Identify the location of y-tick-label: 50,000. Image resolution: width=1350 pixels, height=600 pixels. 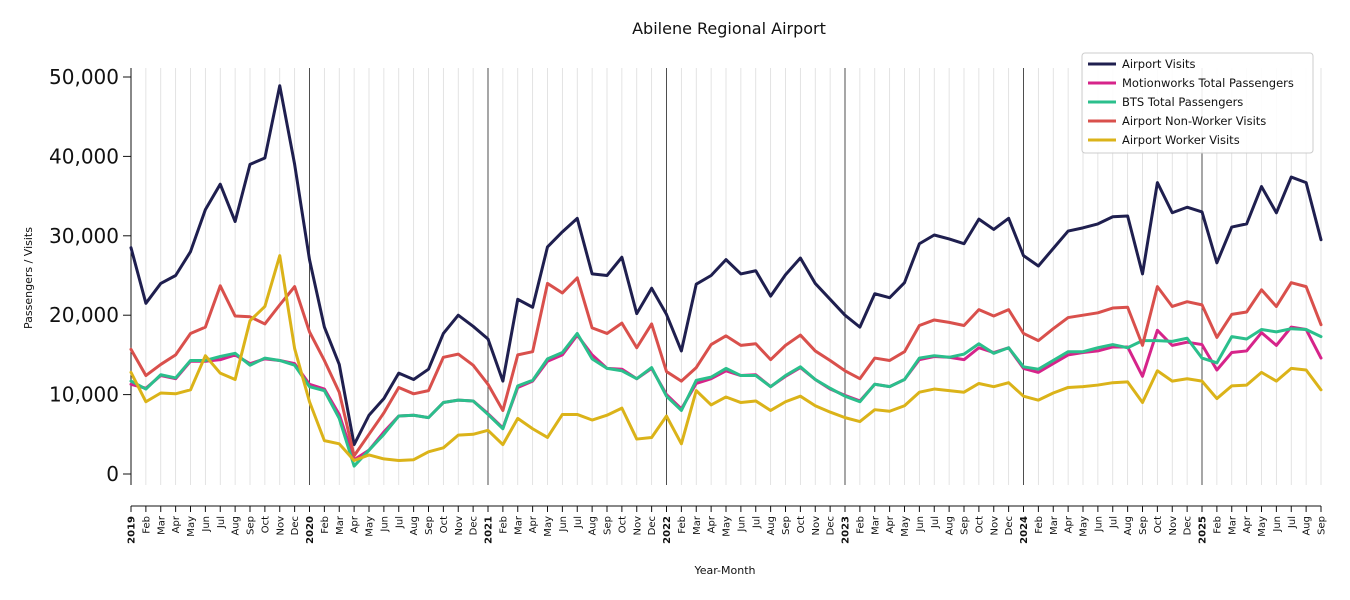
(84, 77).